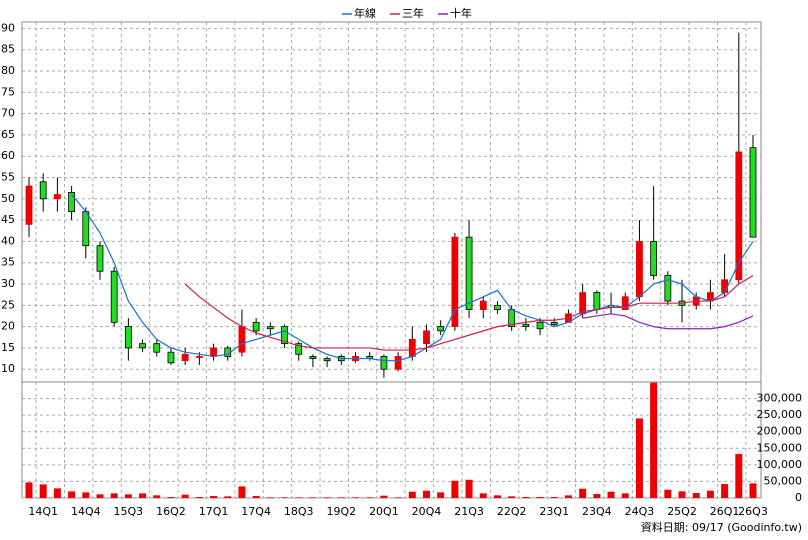  I want to click on y-tick-label: 90, so click(8, 27).